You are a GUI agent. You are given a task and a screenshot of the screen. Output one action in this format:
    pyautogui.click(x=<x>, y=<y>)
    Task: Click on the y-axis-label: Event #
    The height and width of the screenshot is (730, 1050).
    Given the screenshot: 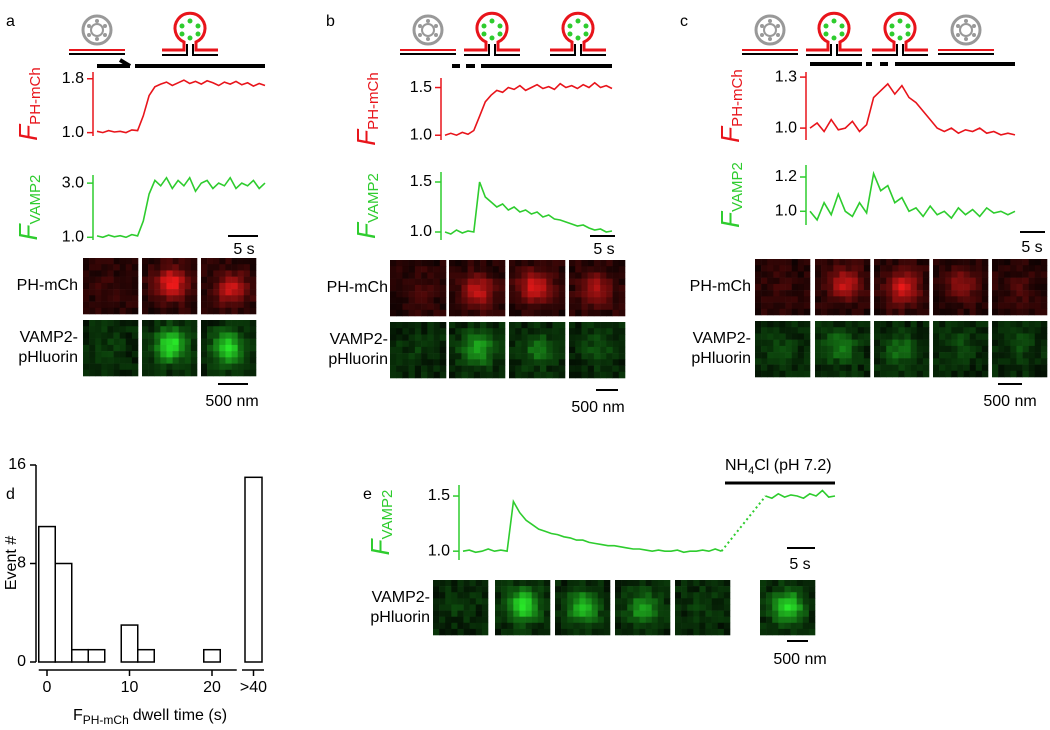 What is the action you would take?
    pyautogui.click(x=11, y=563)
    